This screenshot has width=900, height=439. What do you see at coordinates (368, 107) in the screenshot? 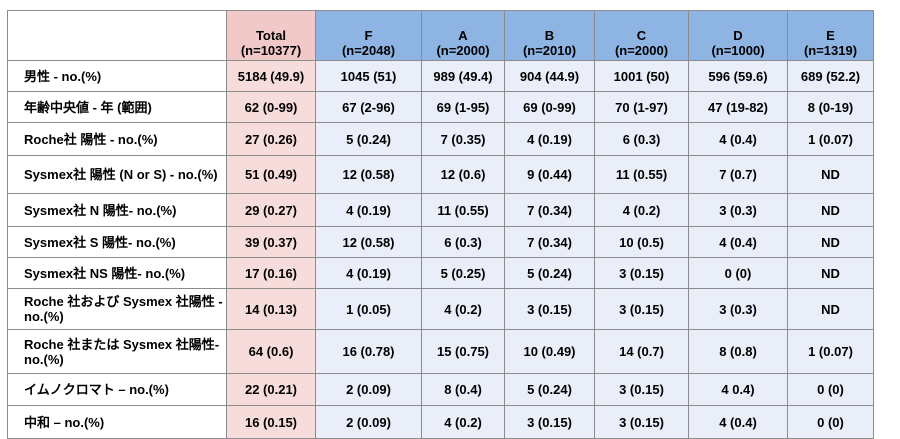
I see `value-cell: 67 (2-96)` at bounding box center [368, 107].